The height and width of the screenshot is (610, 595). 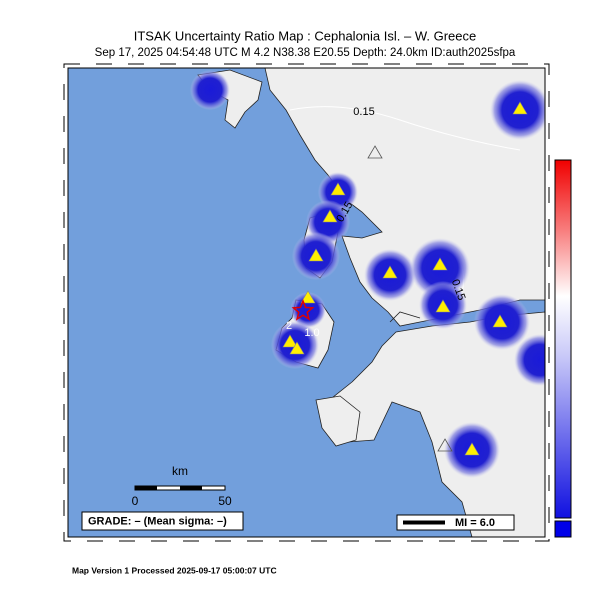 What do you see at coordinates (157, 521) in the screenshot?
I see `grade-text: GRADE: – (Mean sigma: –)` at bounding box center [157, 521].